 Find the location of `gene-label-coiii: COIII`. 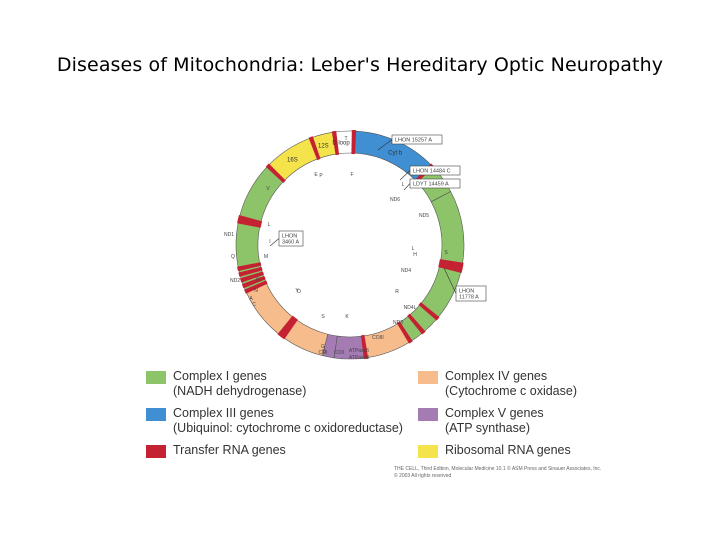

gene-label-coiii: COIII is located at coordinates (378, 338).